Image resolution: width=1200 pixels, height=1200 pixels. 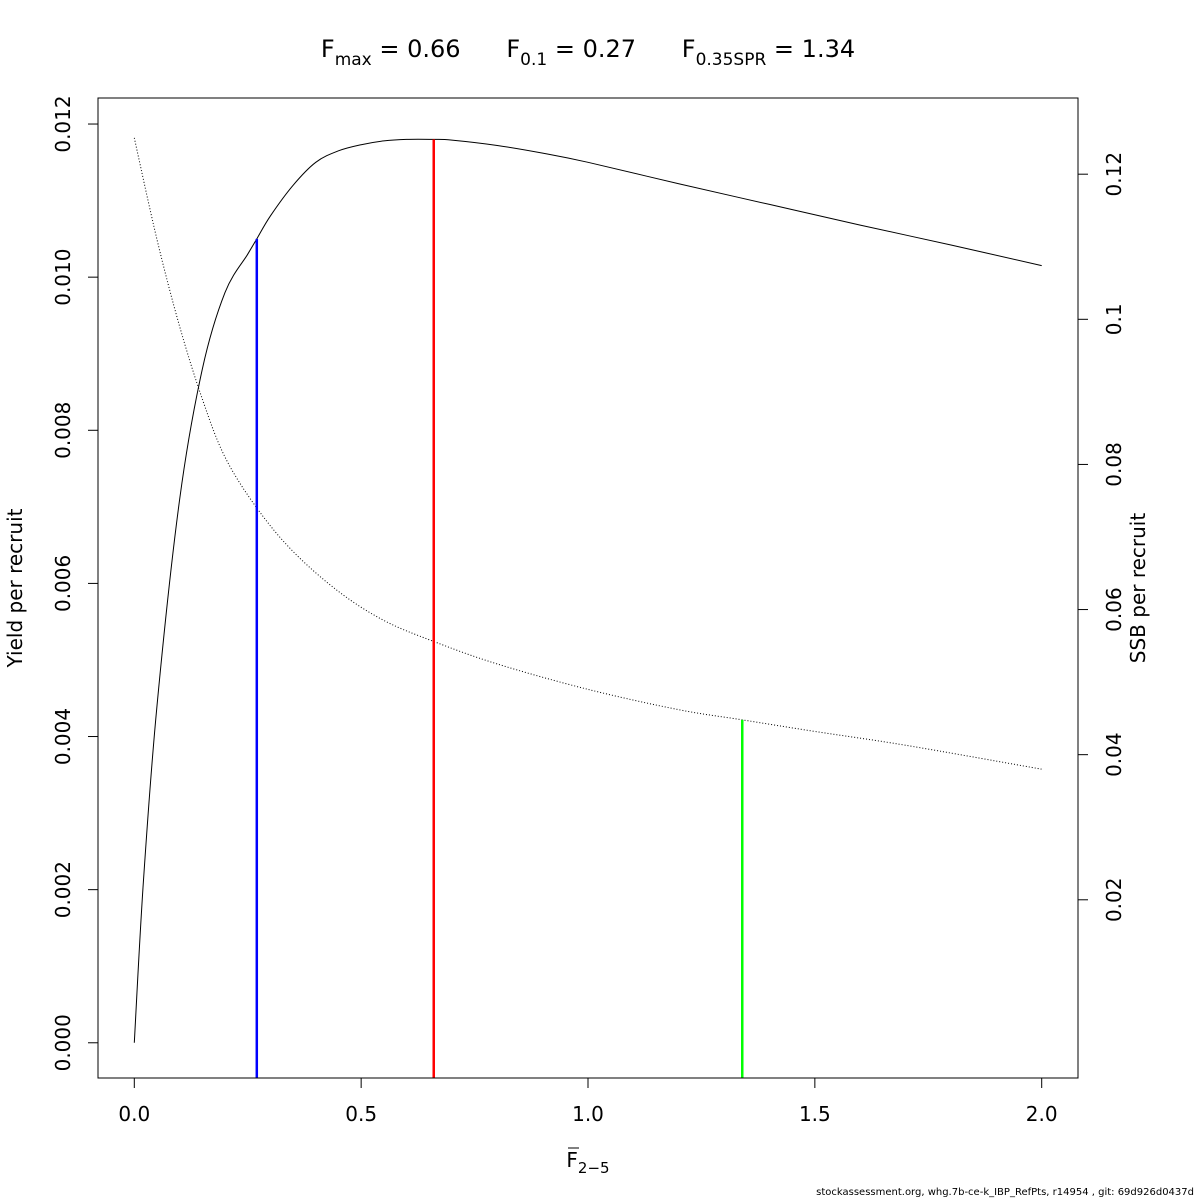 What do you see at coordinates (1138, 588) in the screenshot?
I see `y-right-axis-title: SSB per recruit` at bounding box center [1138, 588].